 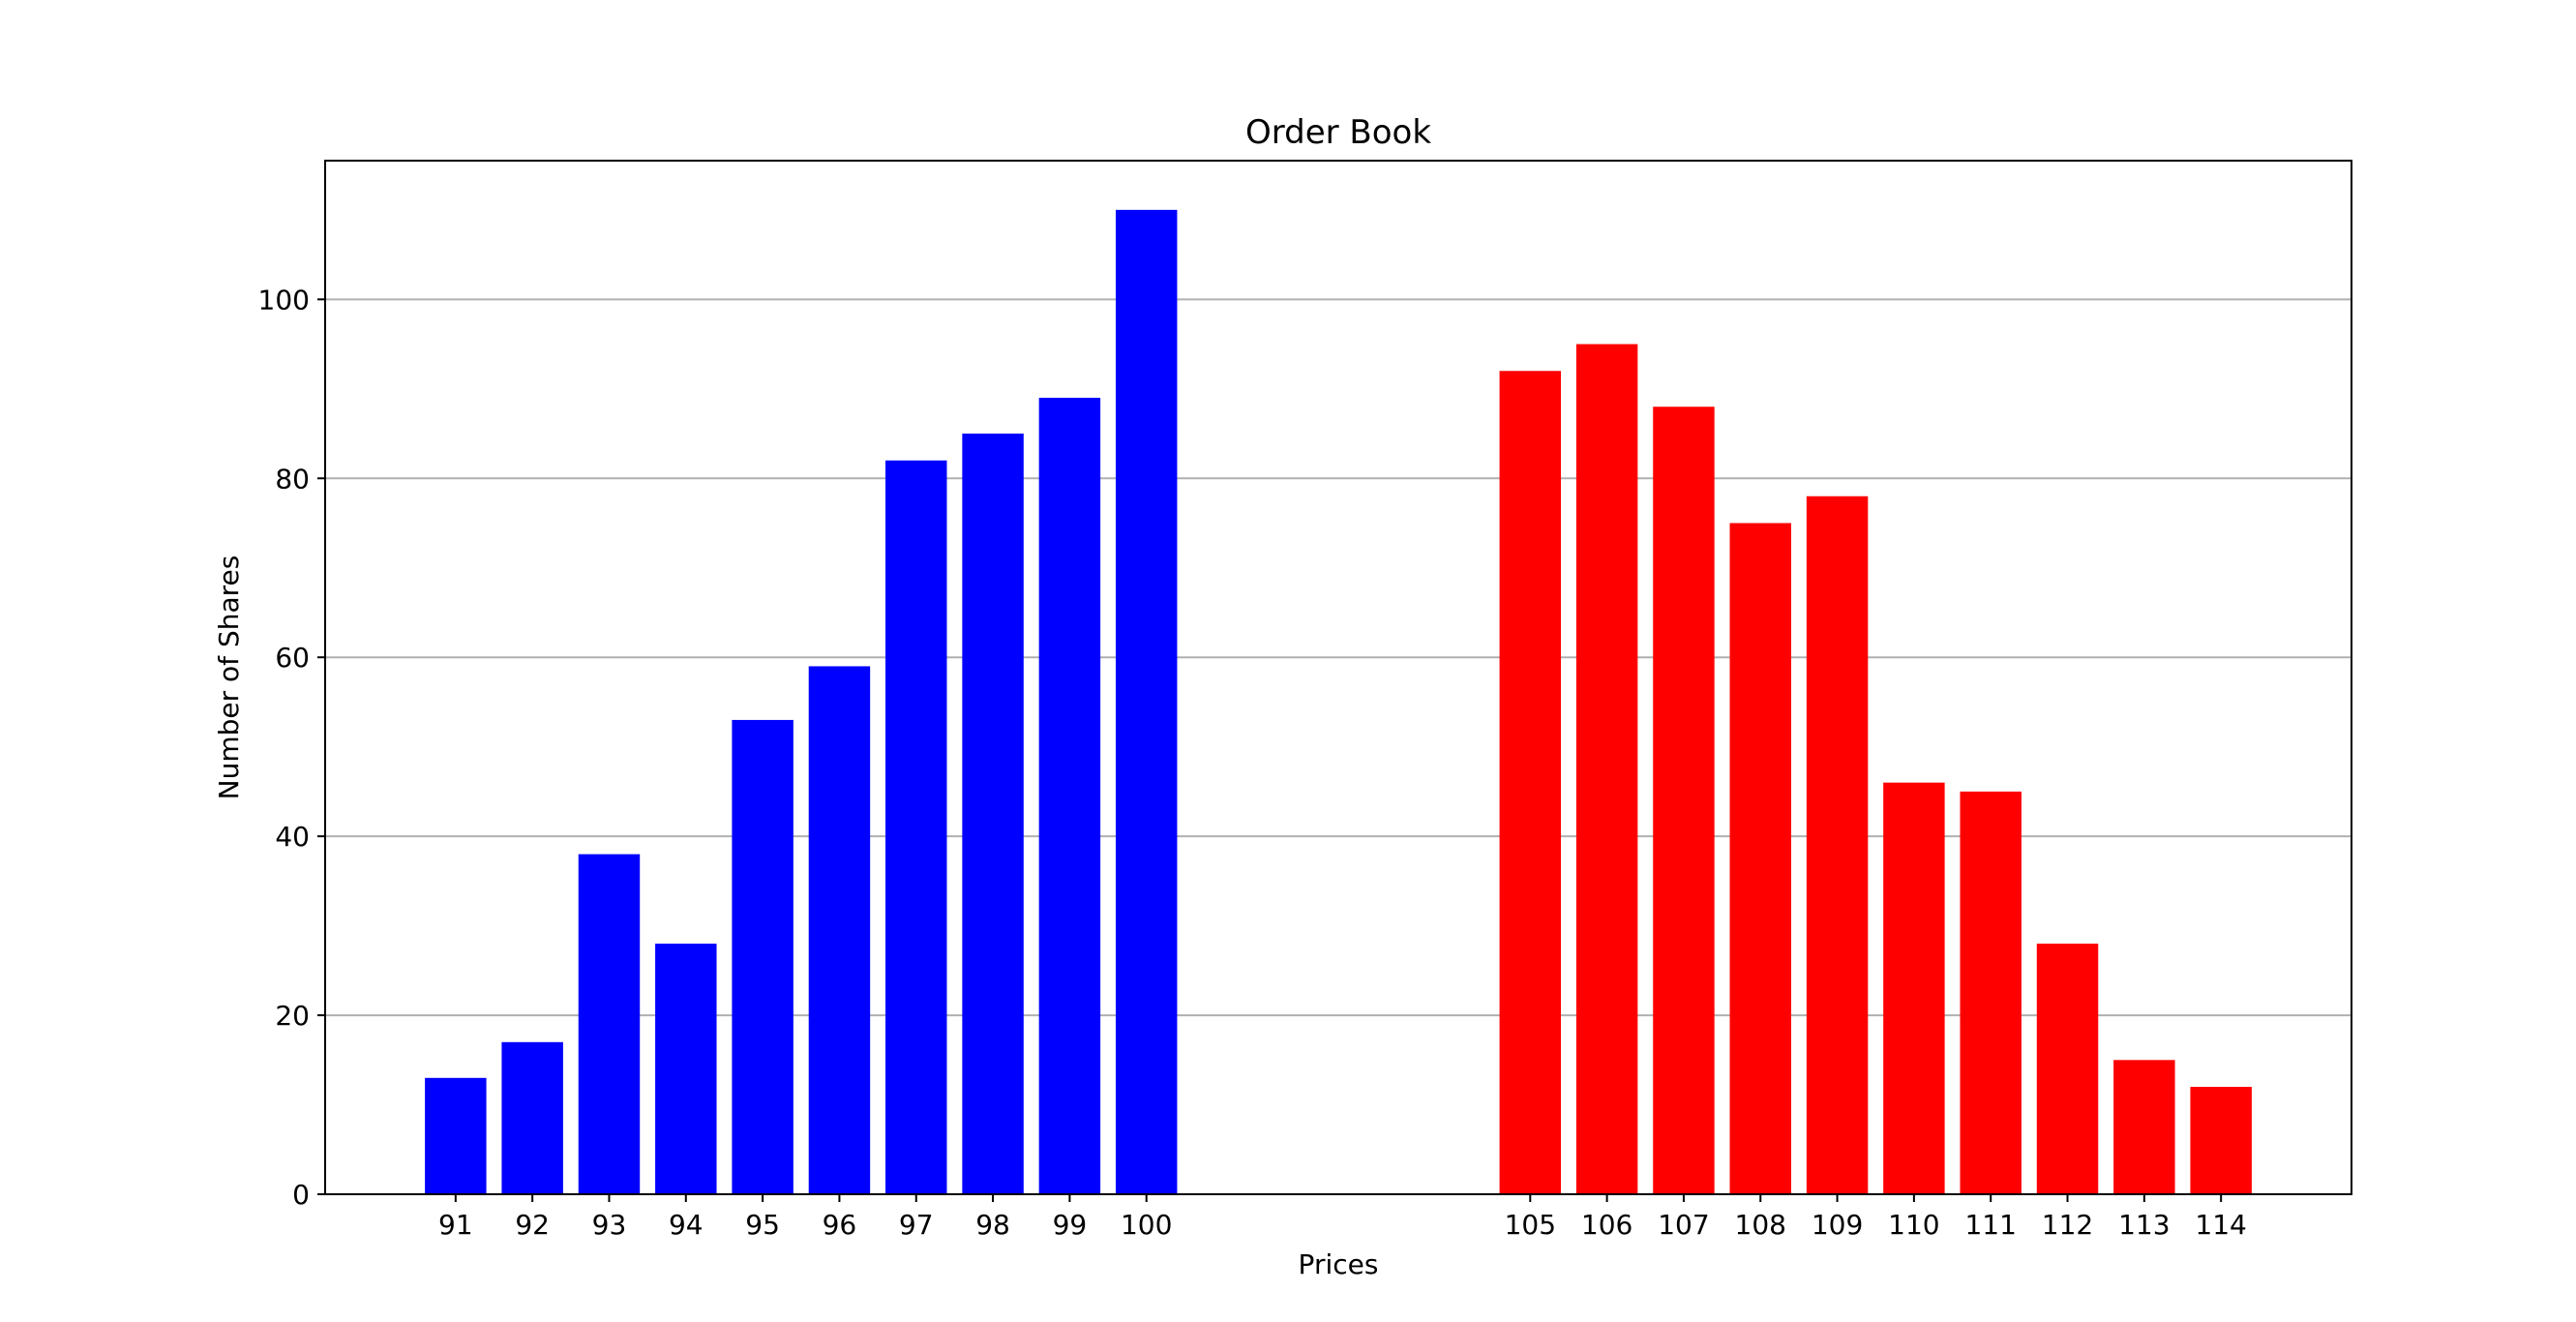 I want to click on x-tick-label: 98, so click(x=992, y=1225).